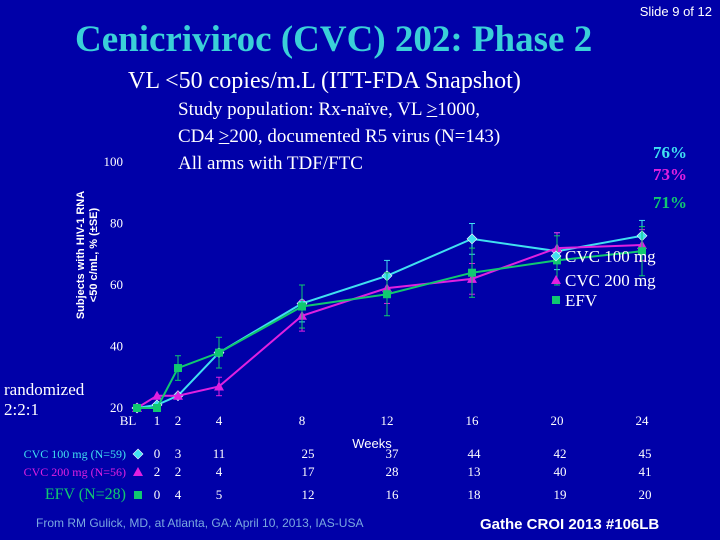 The width and height of the screenshot is (720, 540). Describe the element at coordinates (560, 453) in the screenshot. I see `n-value: 42` at that location.